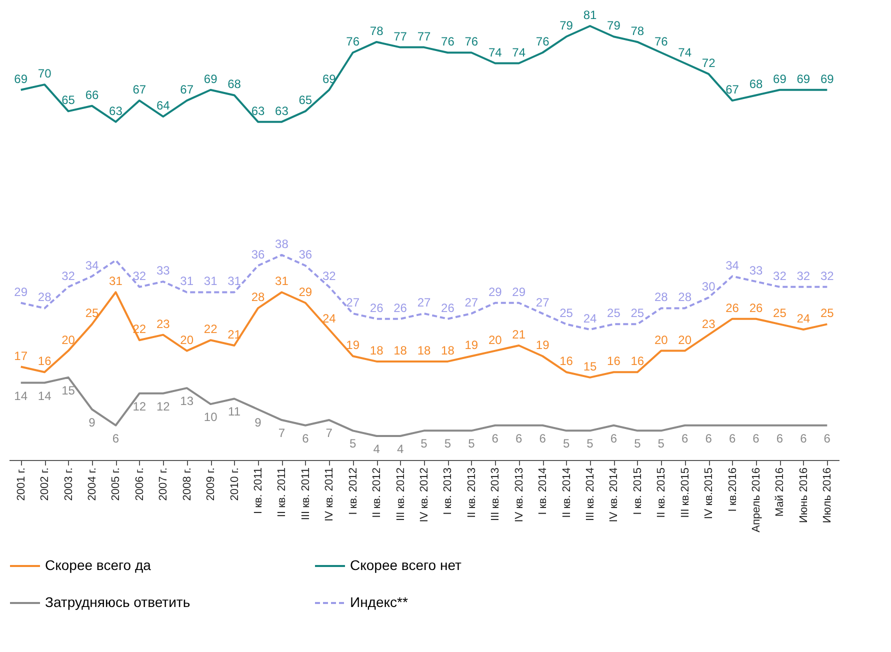  I want to click on data-label: 77, so click(401, 36).